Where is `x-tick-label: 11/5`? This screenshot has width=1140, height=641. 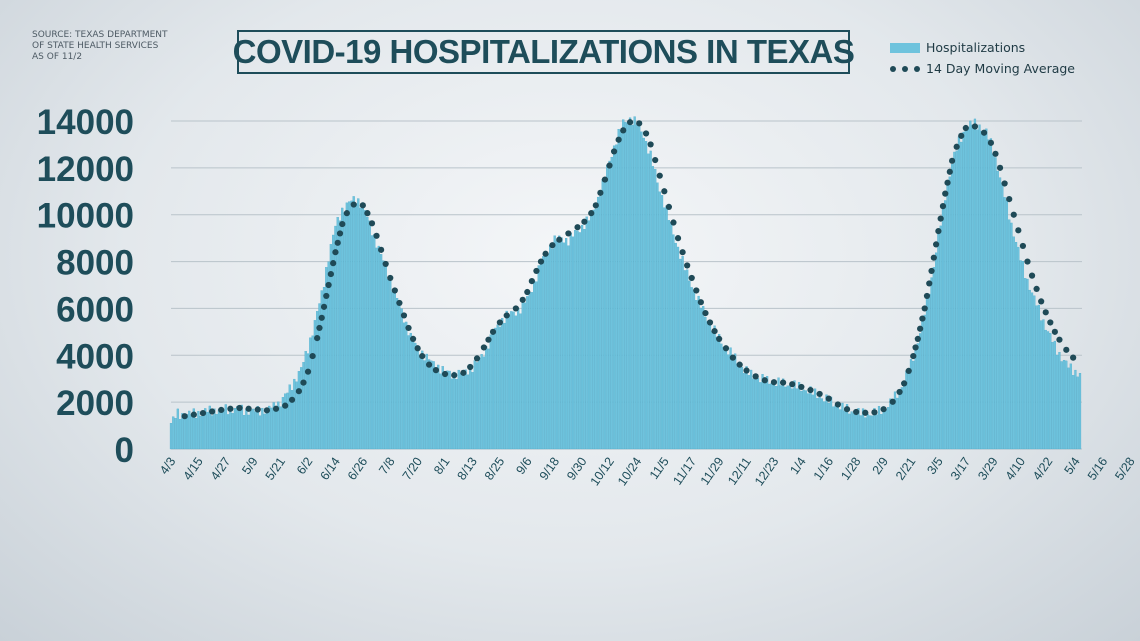 x-tick-label: 11/5 is located at coordinates (659, 468).